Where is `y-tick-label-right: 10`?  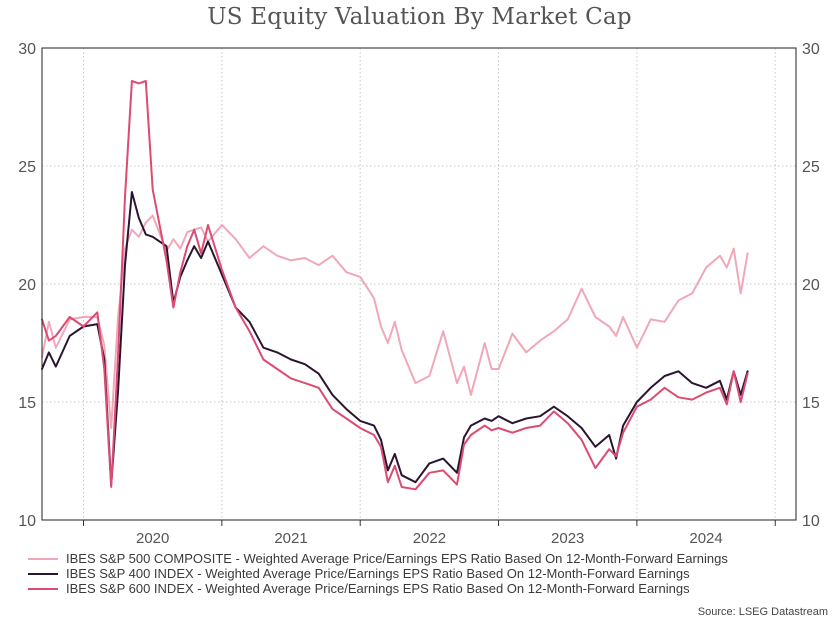
y-tick-label-right: 10 is located at coordinates (811, 521).